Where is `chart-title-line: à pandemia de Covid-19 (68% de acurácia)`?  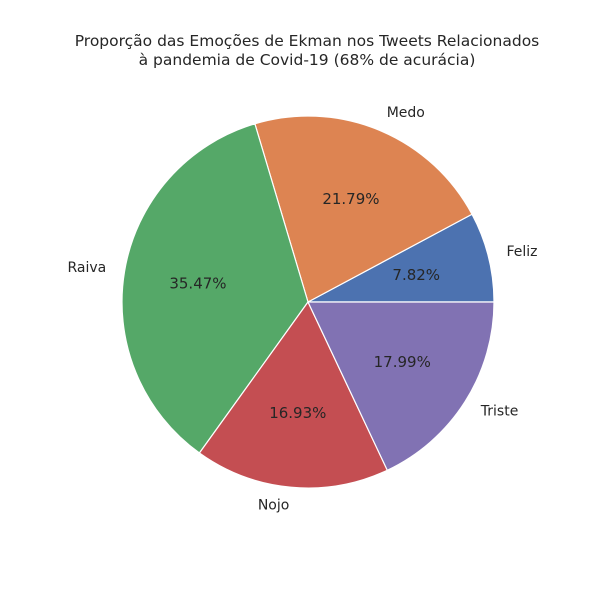
chart-title-line: à pandemia de Covid-19 (68% de acurácia) is located at coordinates (307, 60).